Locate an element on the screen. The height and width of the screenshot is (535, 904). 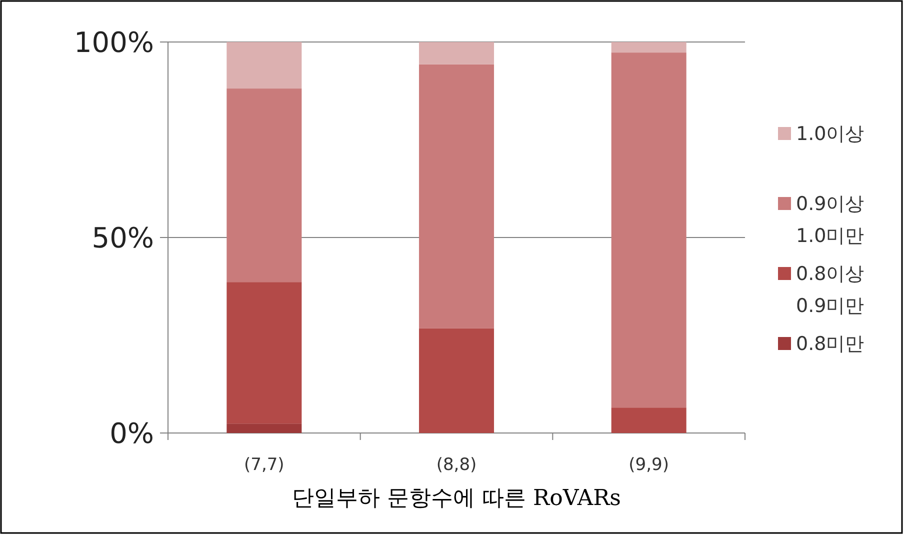
x-tick-label: (9,9) is located at coordinates (648, 465).